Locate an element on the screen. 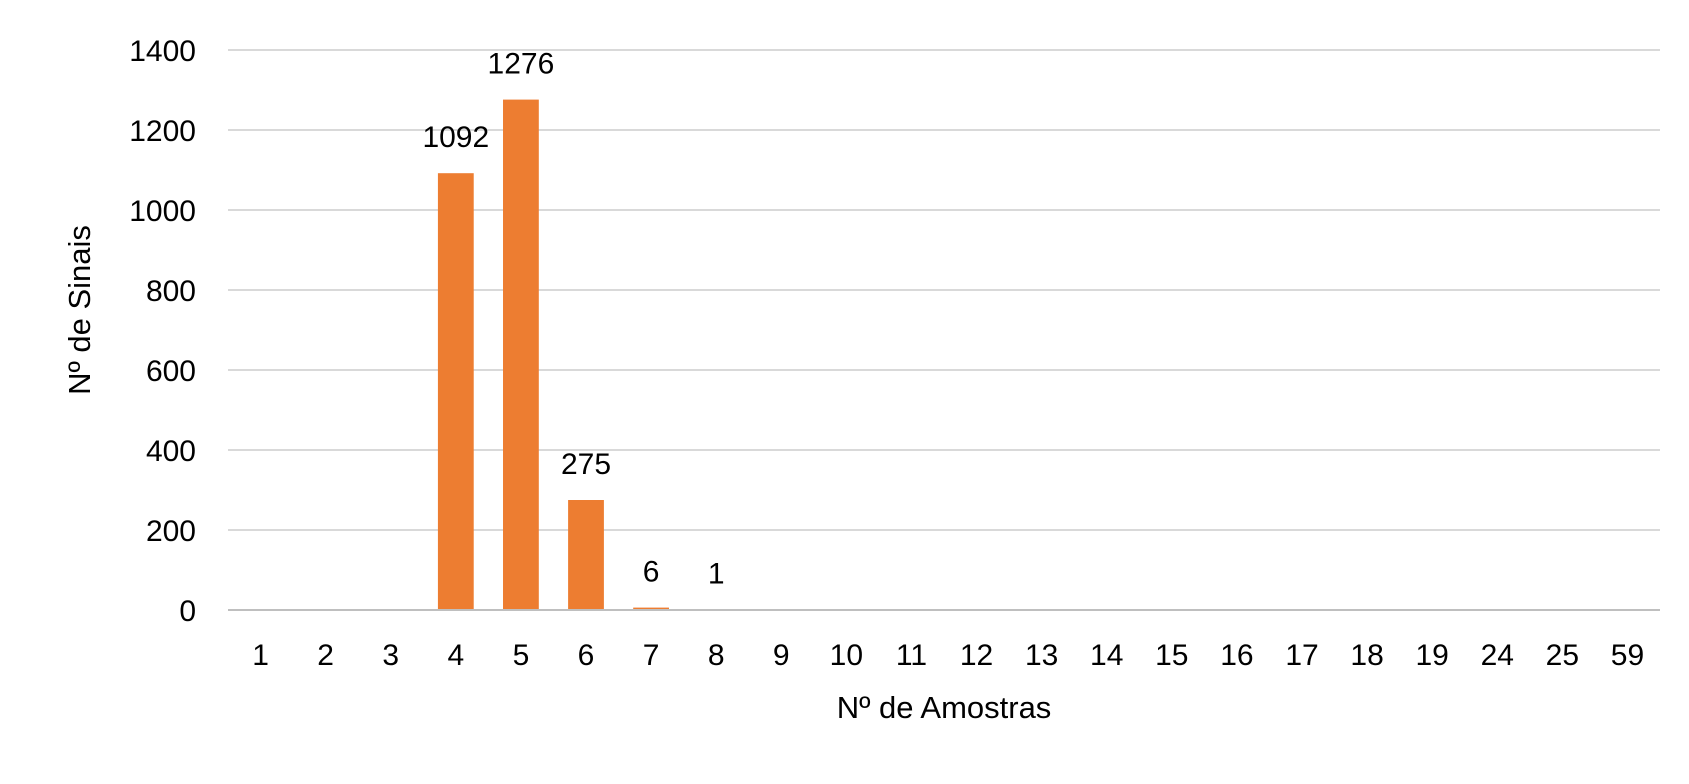  data-label: 1276 is located at coordinates (521, 64).